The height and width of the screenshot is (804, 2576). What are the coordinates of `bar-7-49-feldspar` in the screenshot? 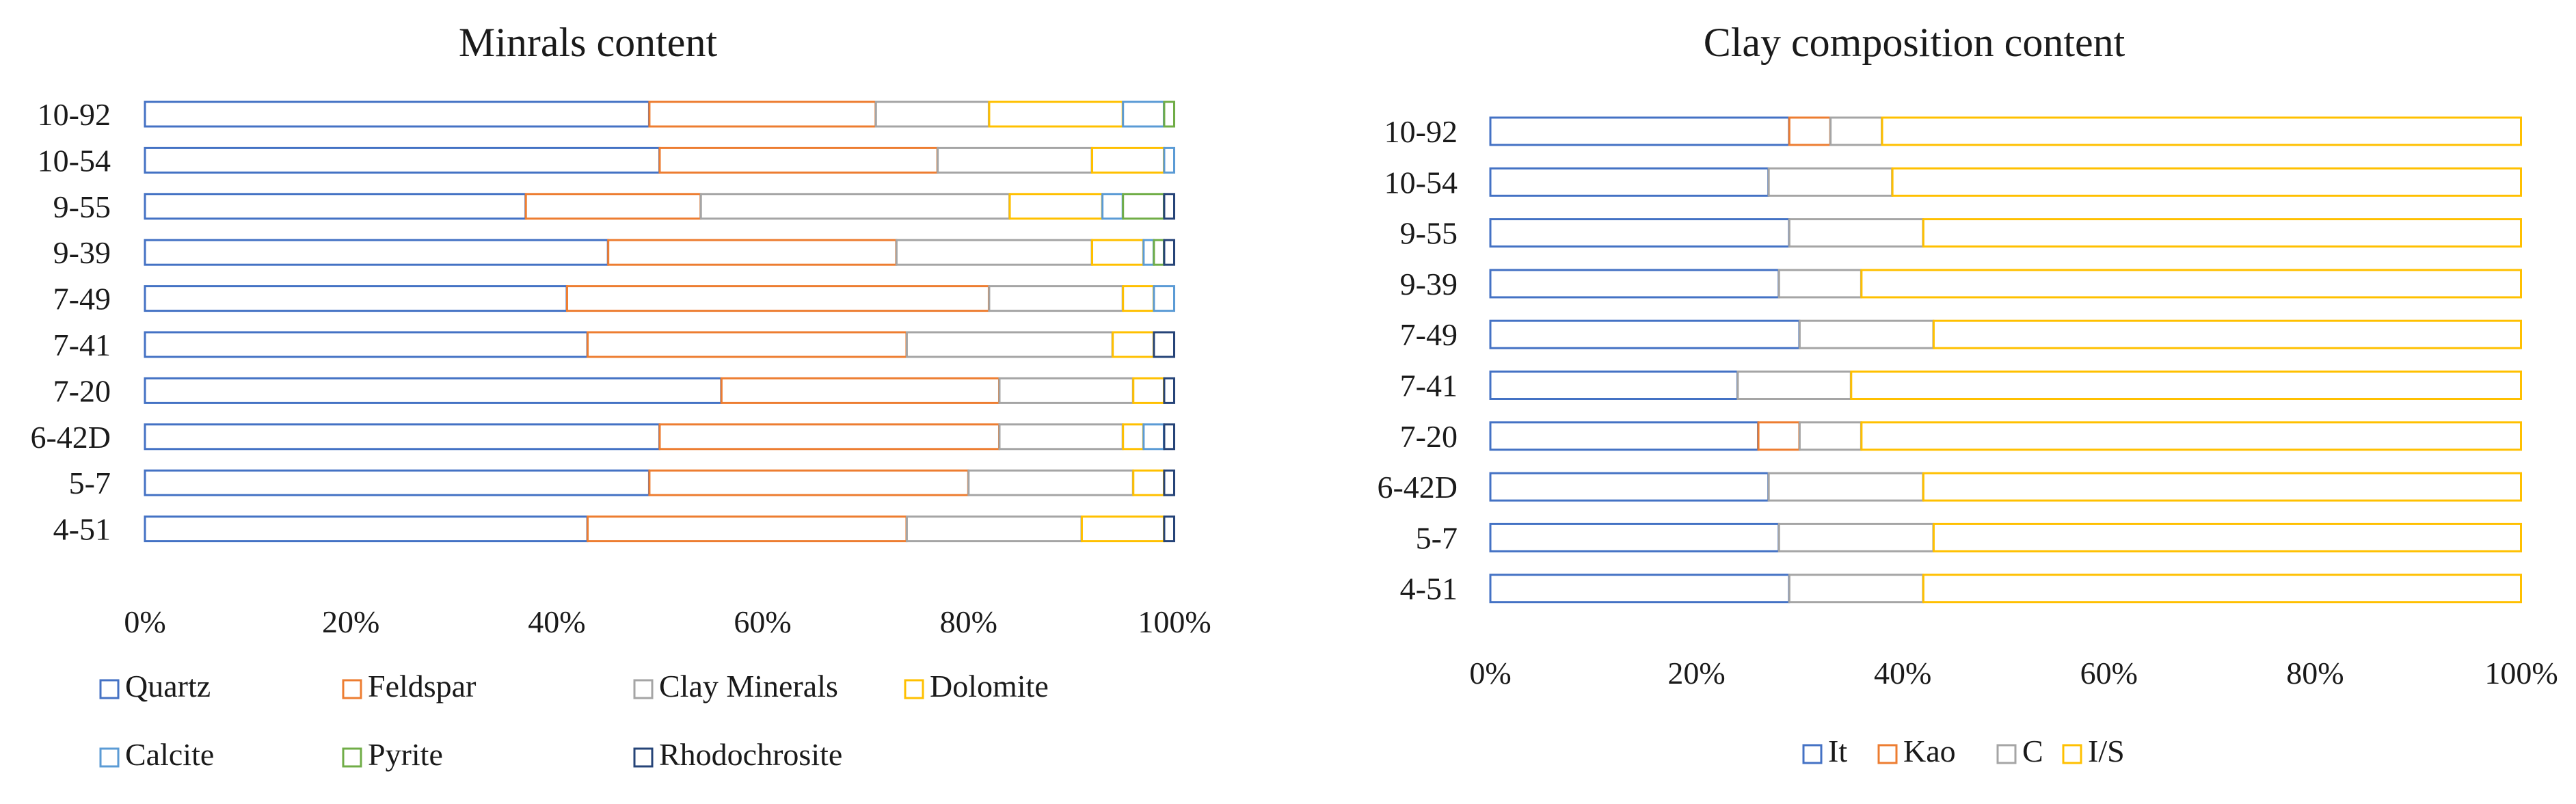 It's located at (777, 298).